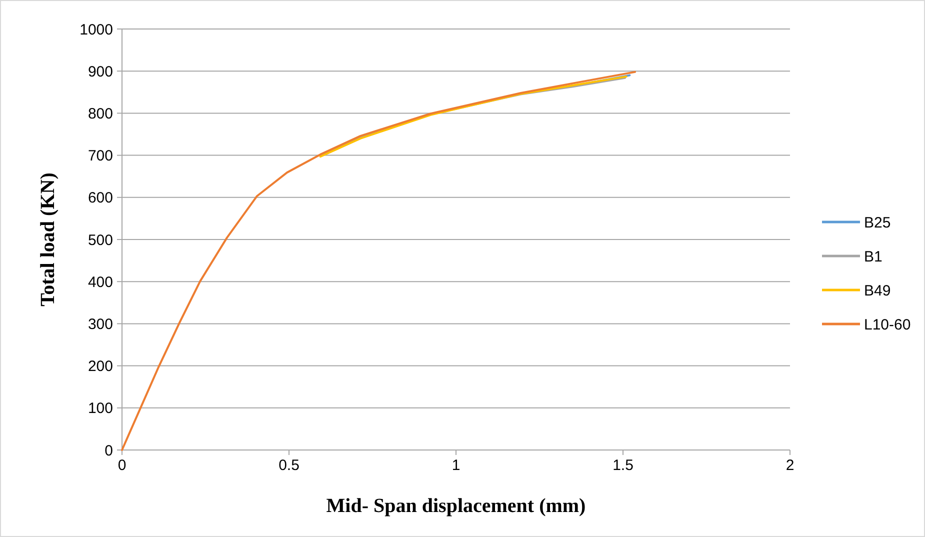 The image size is (925, 537). Describe the element at coordinates (100, 71) in the screenshot. I see `y-tick-label: 900` at that location.